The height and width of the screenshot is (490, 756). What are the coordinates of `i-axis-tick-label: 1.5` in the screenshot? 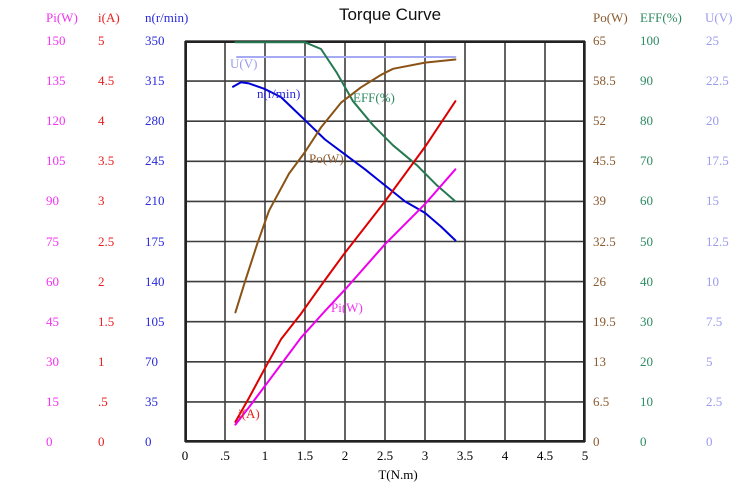 It's located at (106, 321).